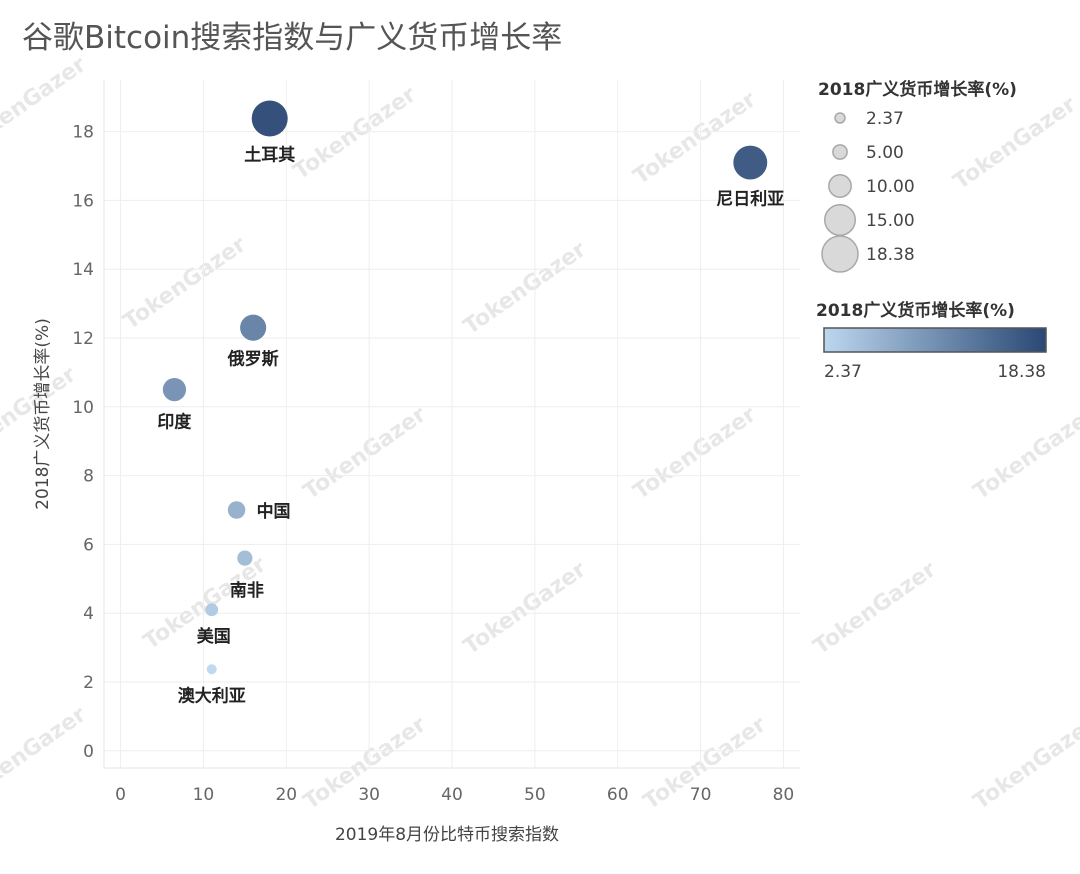  What do you see at coordinates (88, 614) in the screenshot?
I see `y-tick-label: 4` at bounding box center [88, 614].